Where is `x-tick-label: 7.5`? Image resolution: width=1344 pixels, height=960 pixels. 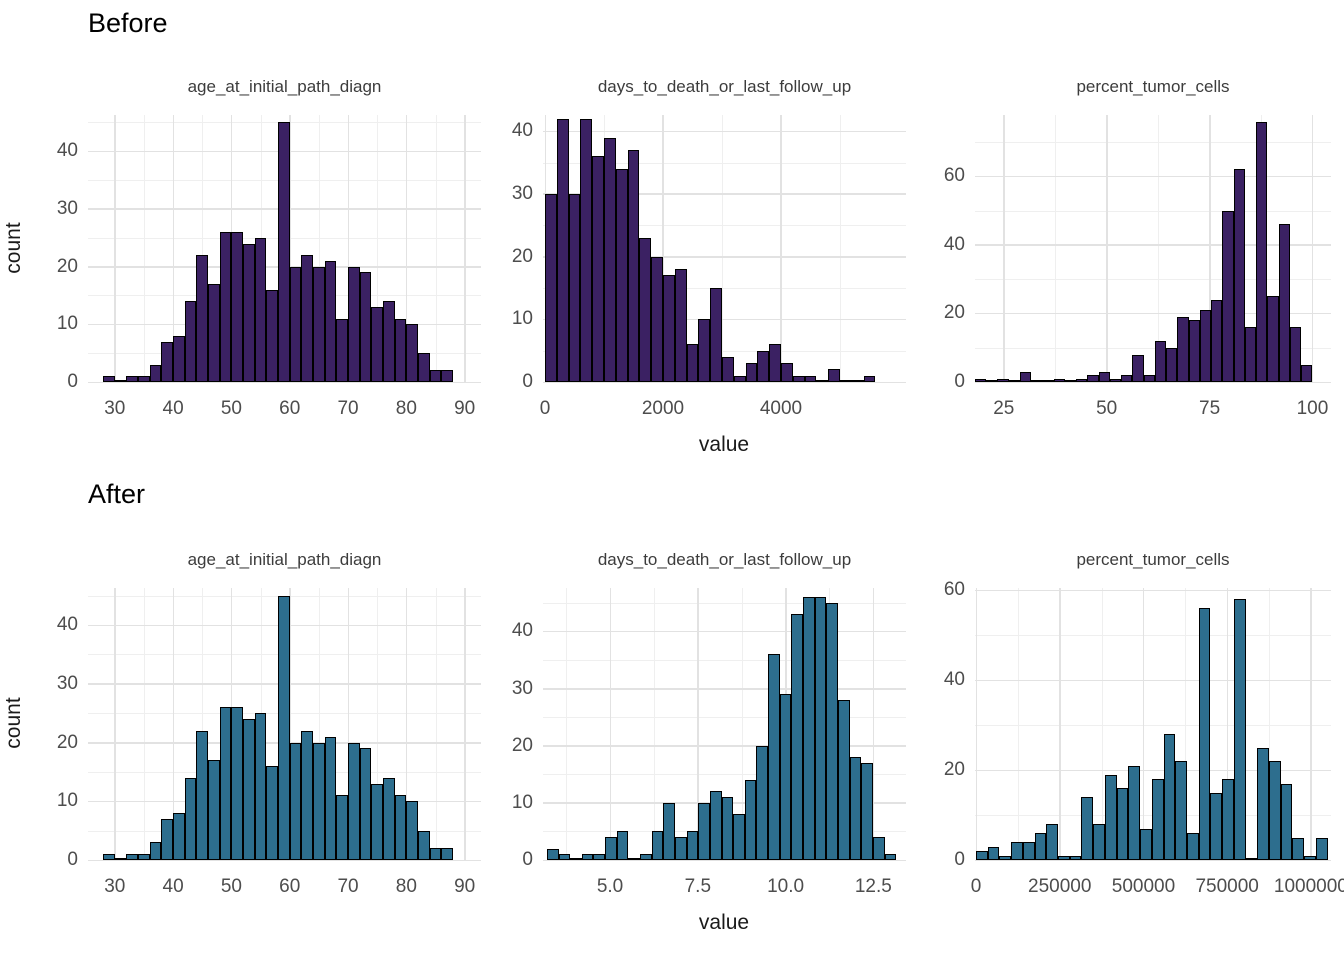
x-tick-label: 7.5 is located at coordinates (698, 886).